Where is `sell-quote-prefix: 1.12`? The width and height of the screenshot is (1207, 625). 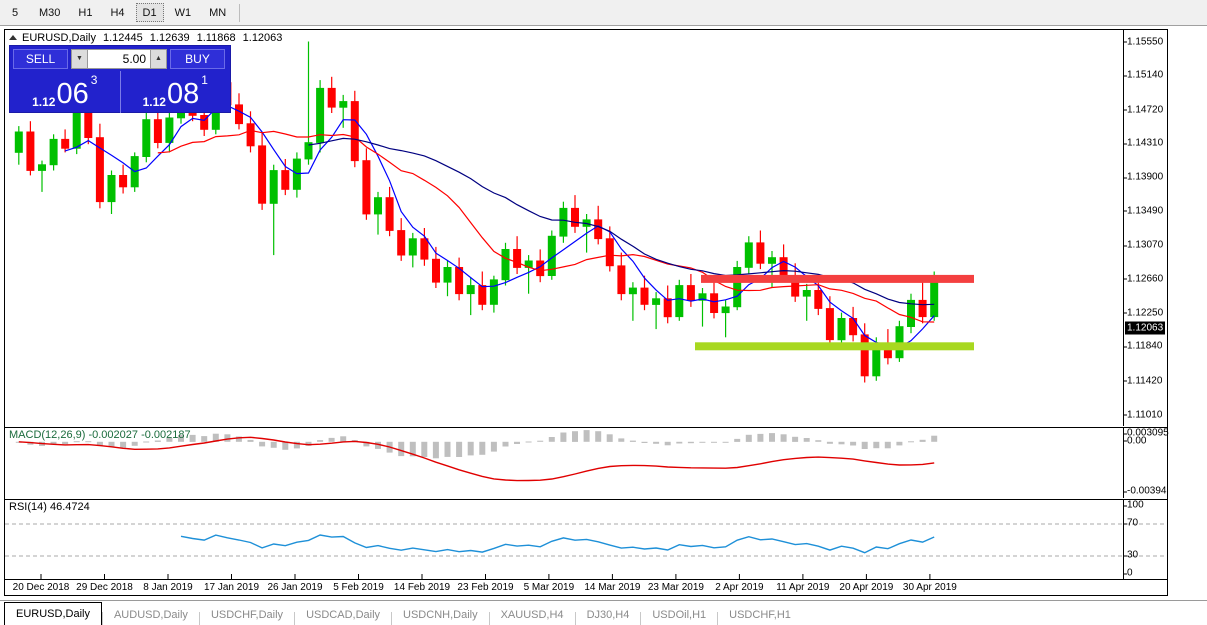
sell-quote-prefix: 1.12 is located at coordinates (44, 102).